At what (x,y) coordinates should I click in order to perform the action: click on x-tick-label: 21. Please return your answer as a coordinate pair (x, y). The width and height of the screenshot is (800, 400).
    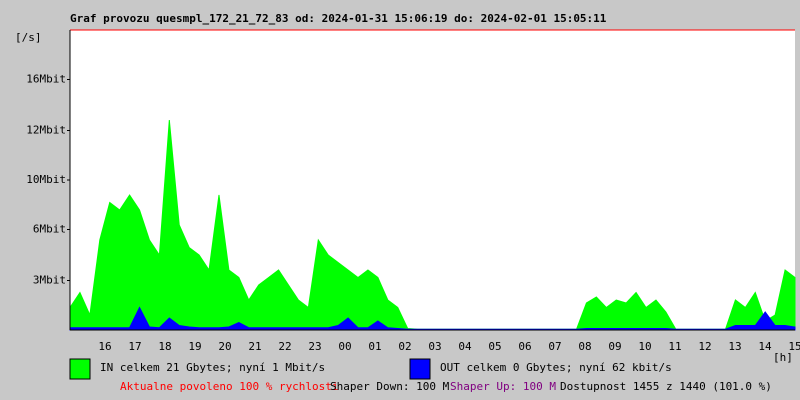
    Looking at the image, I should click on (254, 346).